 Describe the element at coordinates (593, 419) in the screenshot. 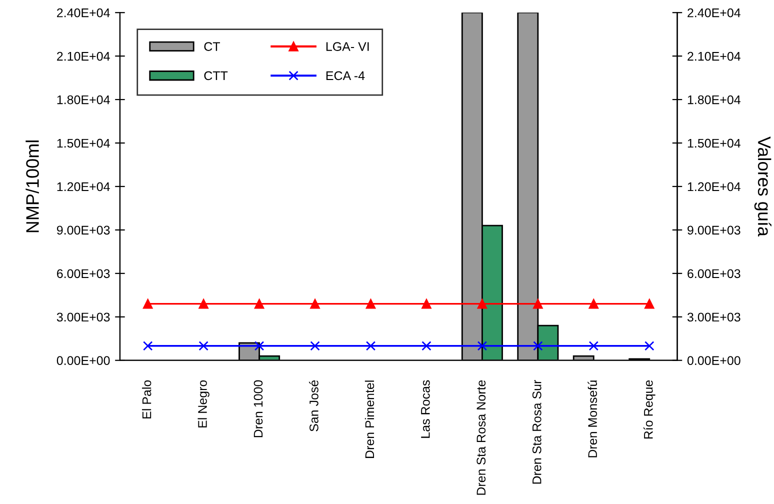

I see `x-tick-label: Dren Monsefú` at that location.